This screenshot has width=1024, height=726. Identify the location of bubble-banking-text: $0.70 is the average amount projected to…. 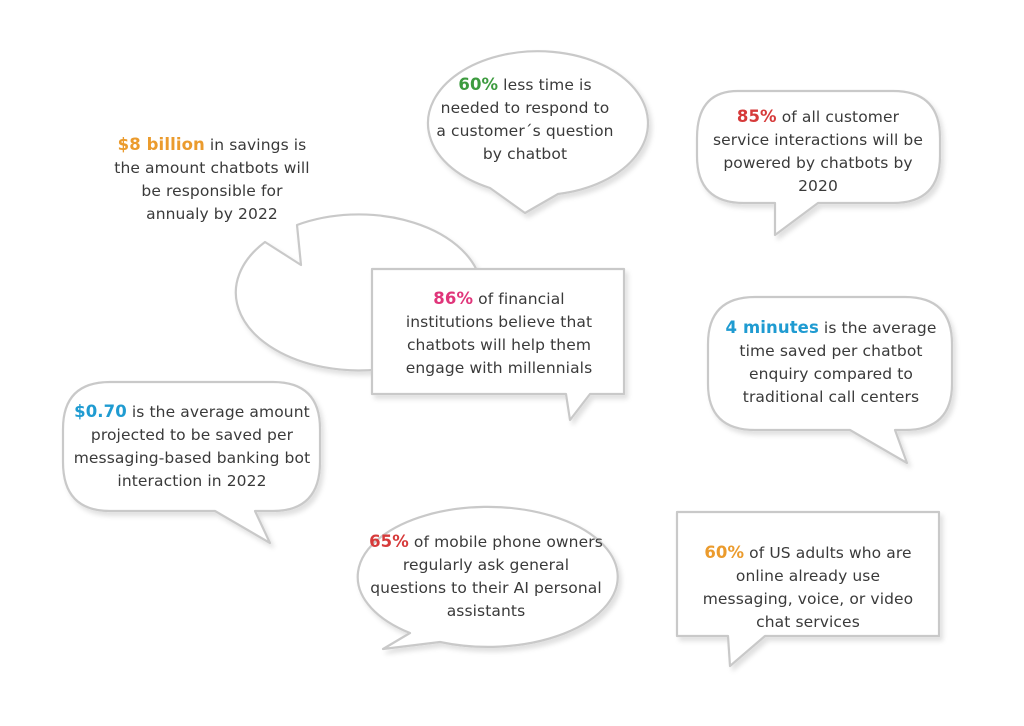
(192, 446).